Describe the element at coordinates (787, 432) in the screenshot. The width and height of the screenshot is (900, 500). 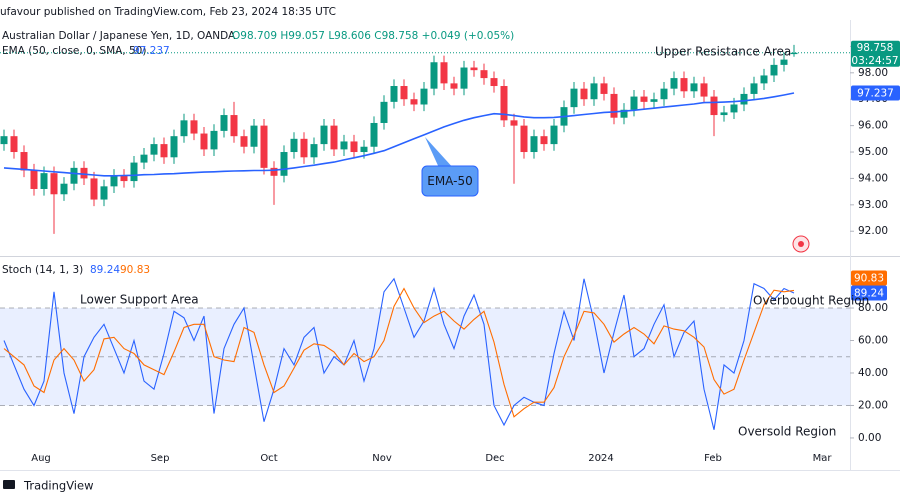
I see `annotation: Oversold Region` at that location.